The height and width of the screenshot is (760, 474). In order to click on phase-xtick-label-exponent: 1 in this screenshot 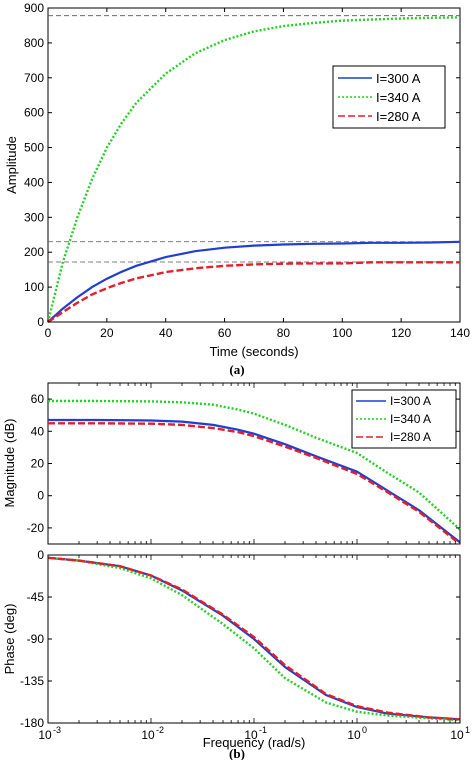, I will do `click(467, 730)`.